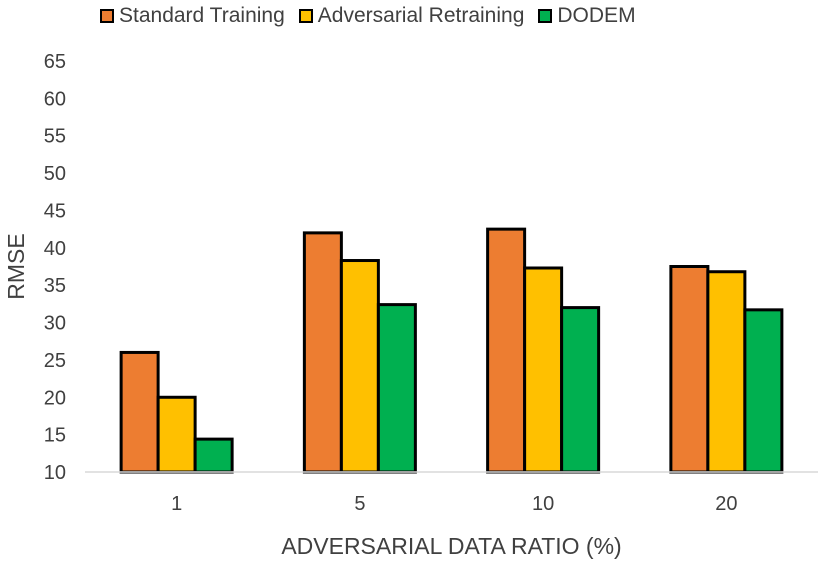  Describe the element at coordinates (55, 286) in the screenshot. I see `y-tick-label: 35` at that location.